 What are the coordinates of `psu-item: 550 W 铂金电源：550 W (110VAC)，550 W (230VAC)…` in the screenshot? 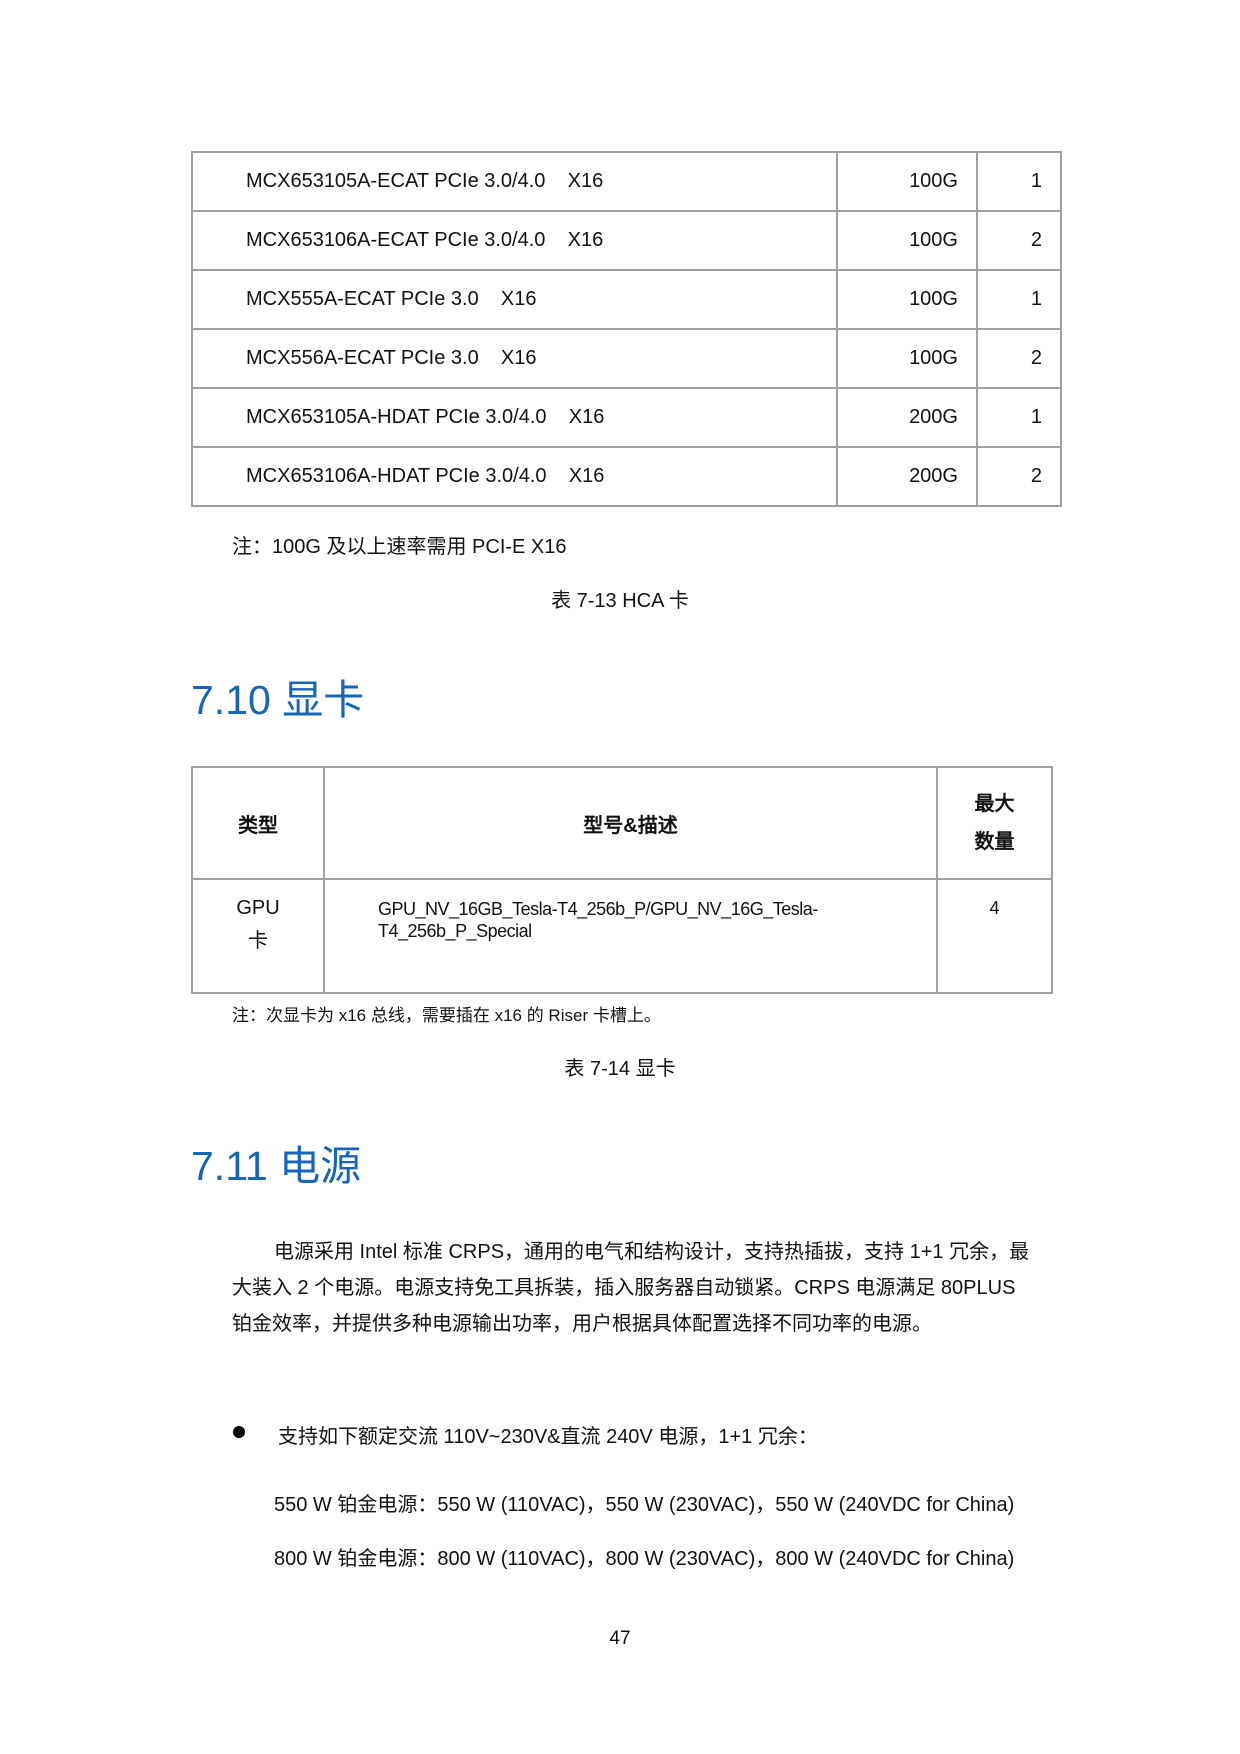 It's located at (644, 1505).